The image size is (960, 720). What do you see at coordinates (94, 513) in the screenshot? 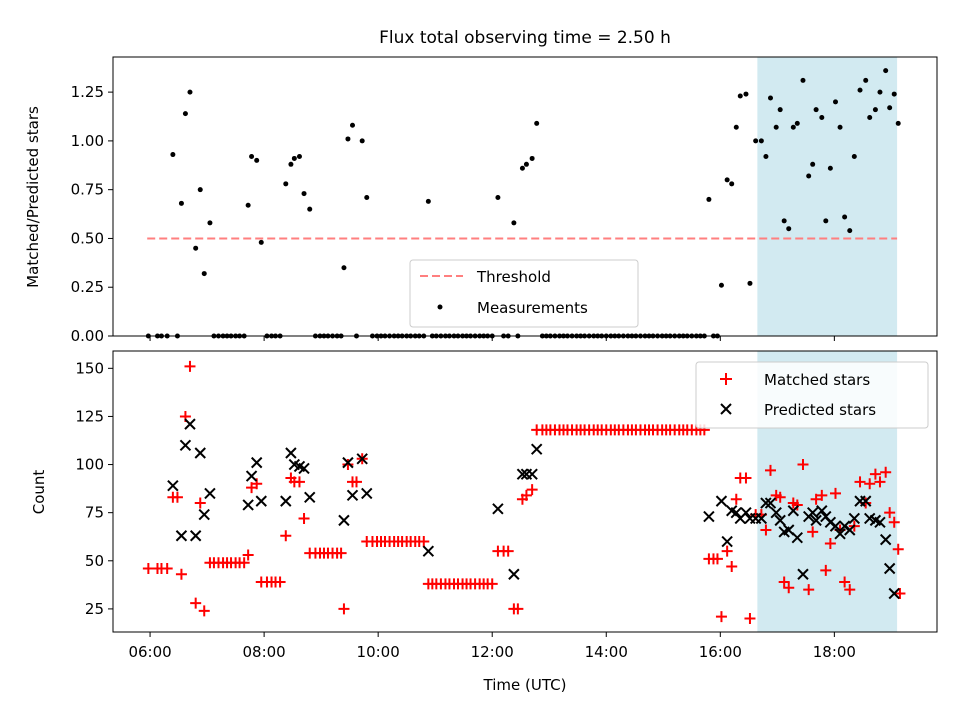
I see `y-tick-label: 75` at bounding box center [94, 513].